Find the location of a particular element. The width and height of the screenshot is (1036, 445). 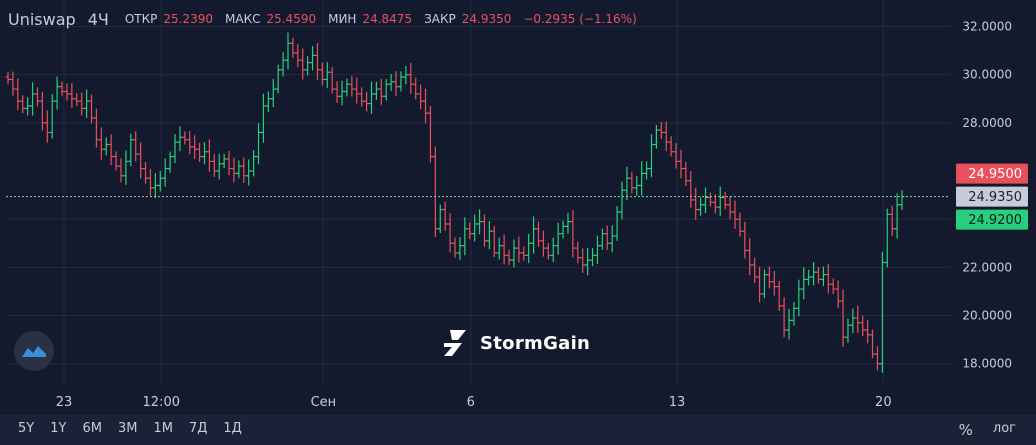

price-tick-label: 20.0000 is located at coordinates (987, 316).